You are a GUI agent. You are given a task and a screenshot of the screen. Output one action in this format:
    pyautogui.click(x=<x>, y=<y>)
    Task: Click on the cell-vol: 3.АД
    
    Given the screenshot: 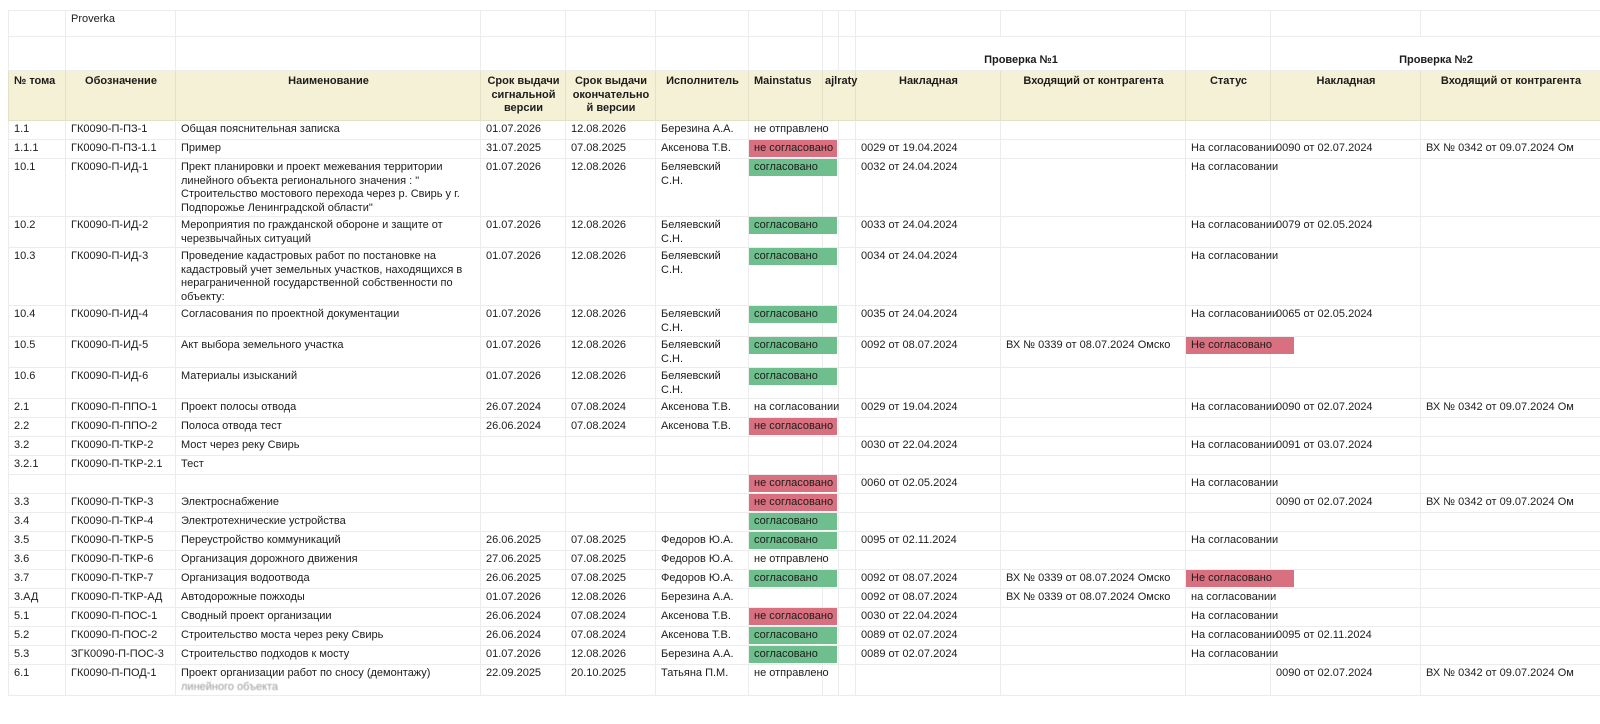 What is the action you would take?
    pyautogui.click(x=37, y=598)
    